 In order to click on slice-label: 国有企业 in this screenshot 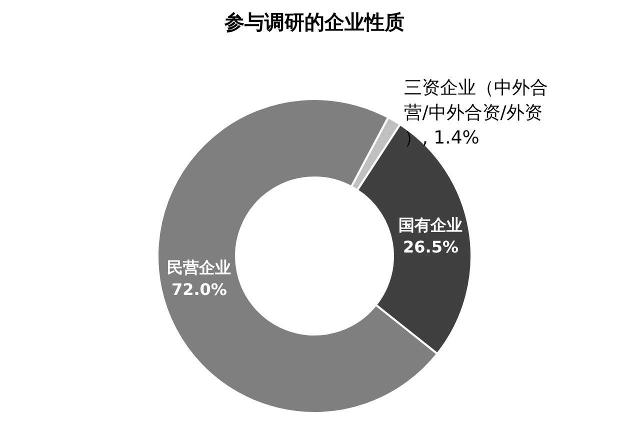, I will do `click(430, 224)`.